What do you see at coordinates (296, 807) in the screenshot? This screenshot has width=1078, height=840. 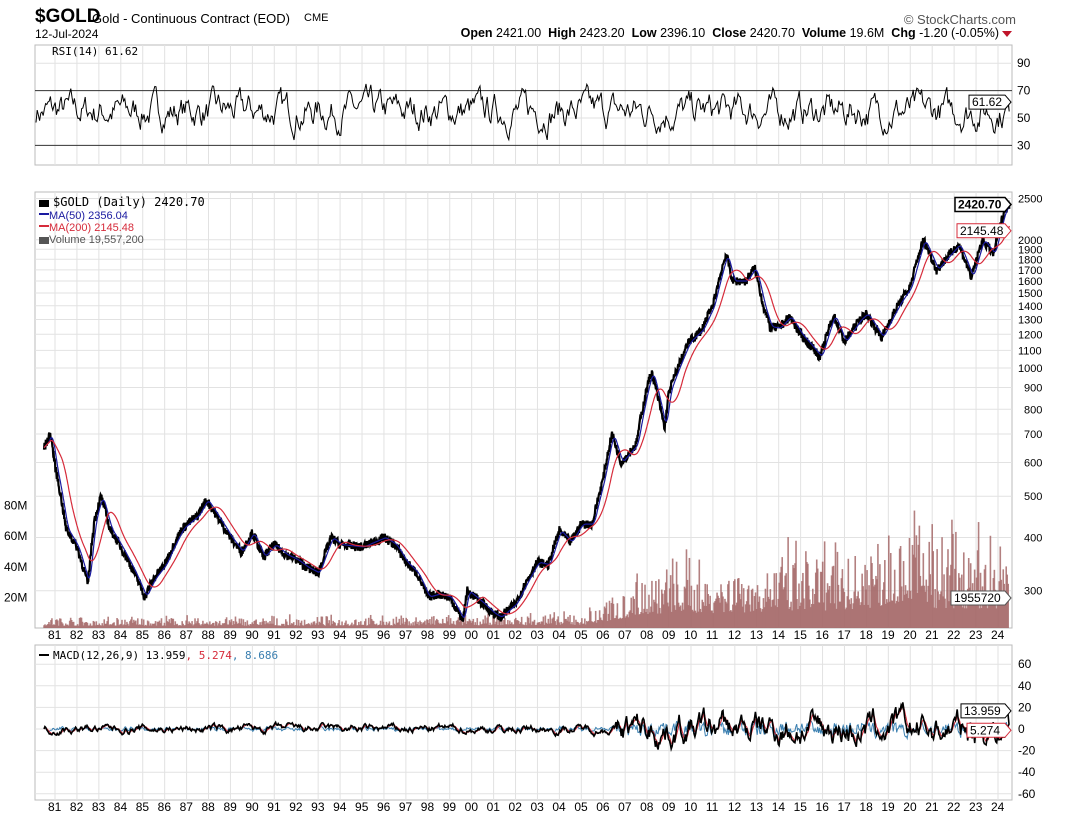 I see `x-tick-label: 92` at bounding box center [296, 807].